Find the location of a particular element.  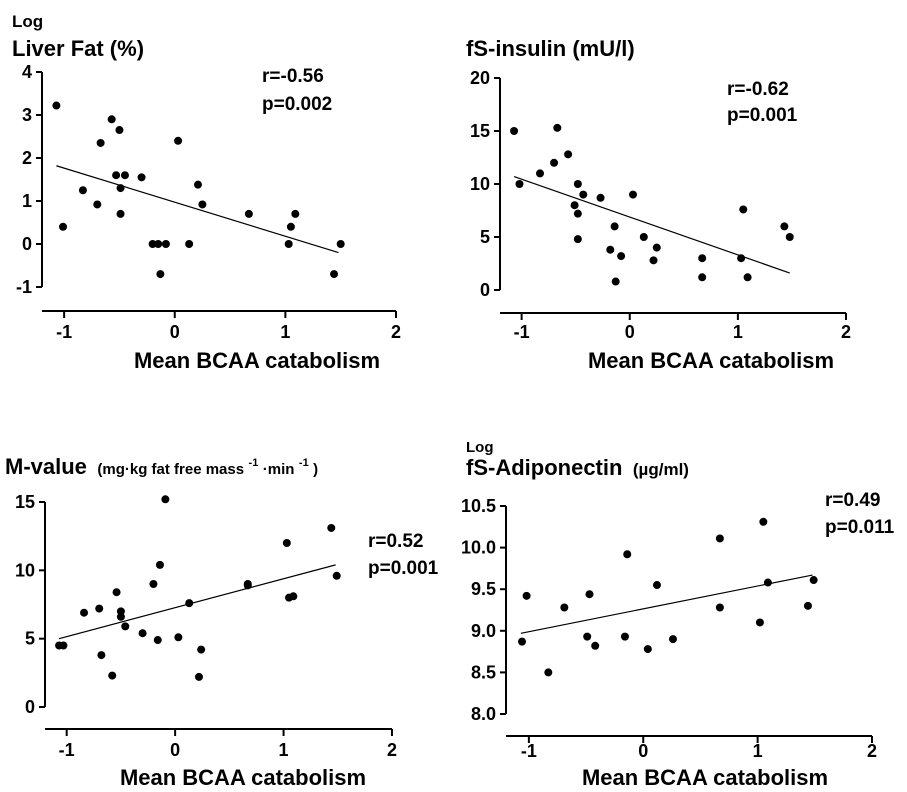

y-tick-label: 9.0 is located at coordinates (483, 631).